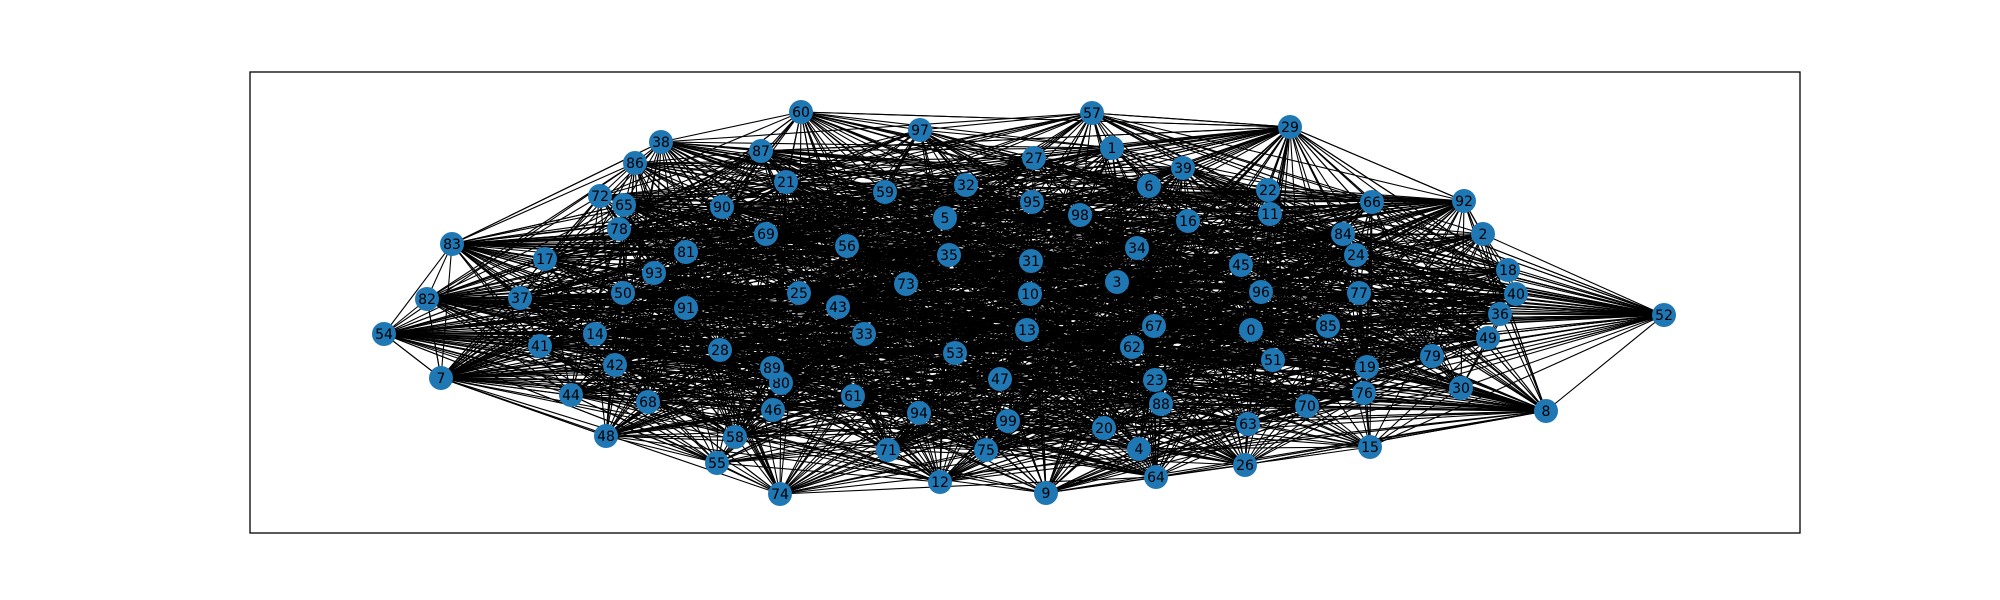 This screenshot has width=2000, height=600. What do you see at coordinates (864, 334) in the screenshot?
I see `graph-node: 33` at bounding box center [864, 334].